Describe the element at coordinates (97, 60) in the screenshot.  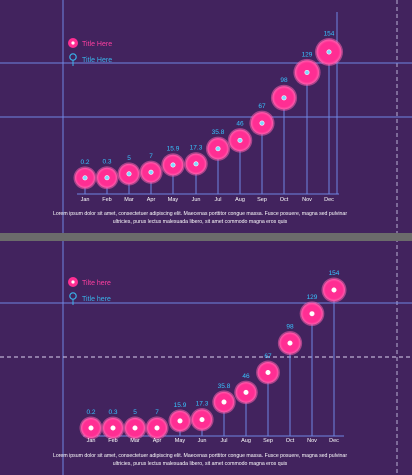
I see `legend-label-2: Title Here` at that location.